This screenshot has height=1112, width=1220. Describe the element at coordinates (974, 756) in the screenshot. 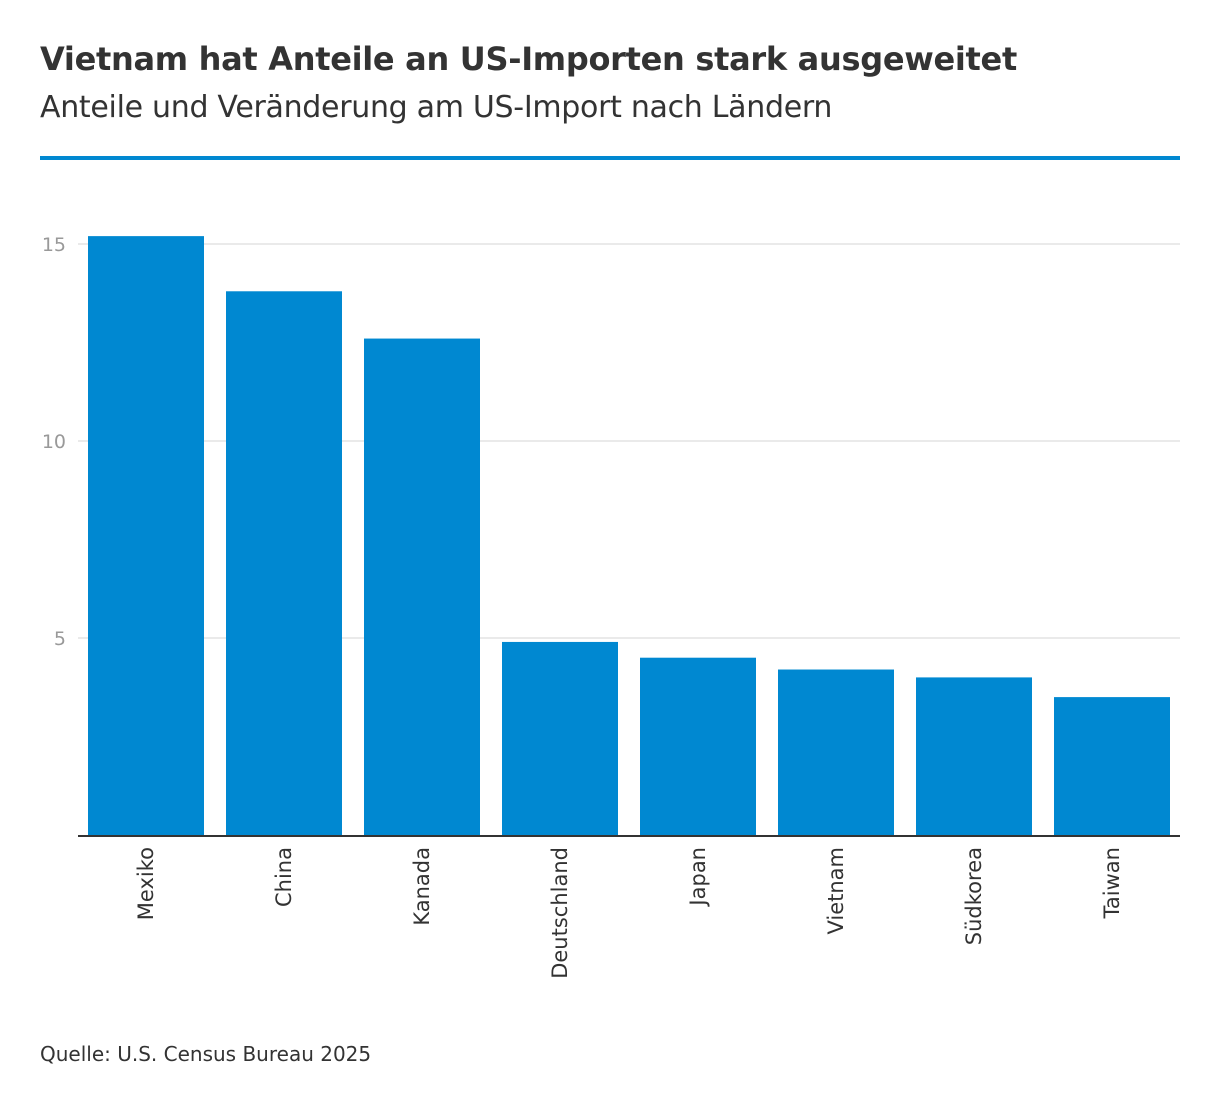

I see `bar-suedkorea` at that location.